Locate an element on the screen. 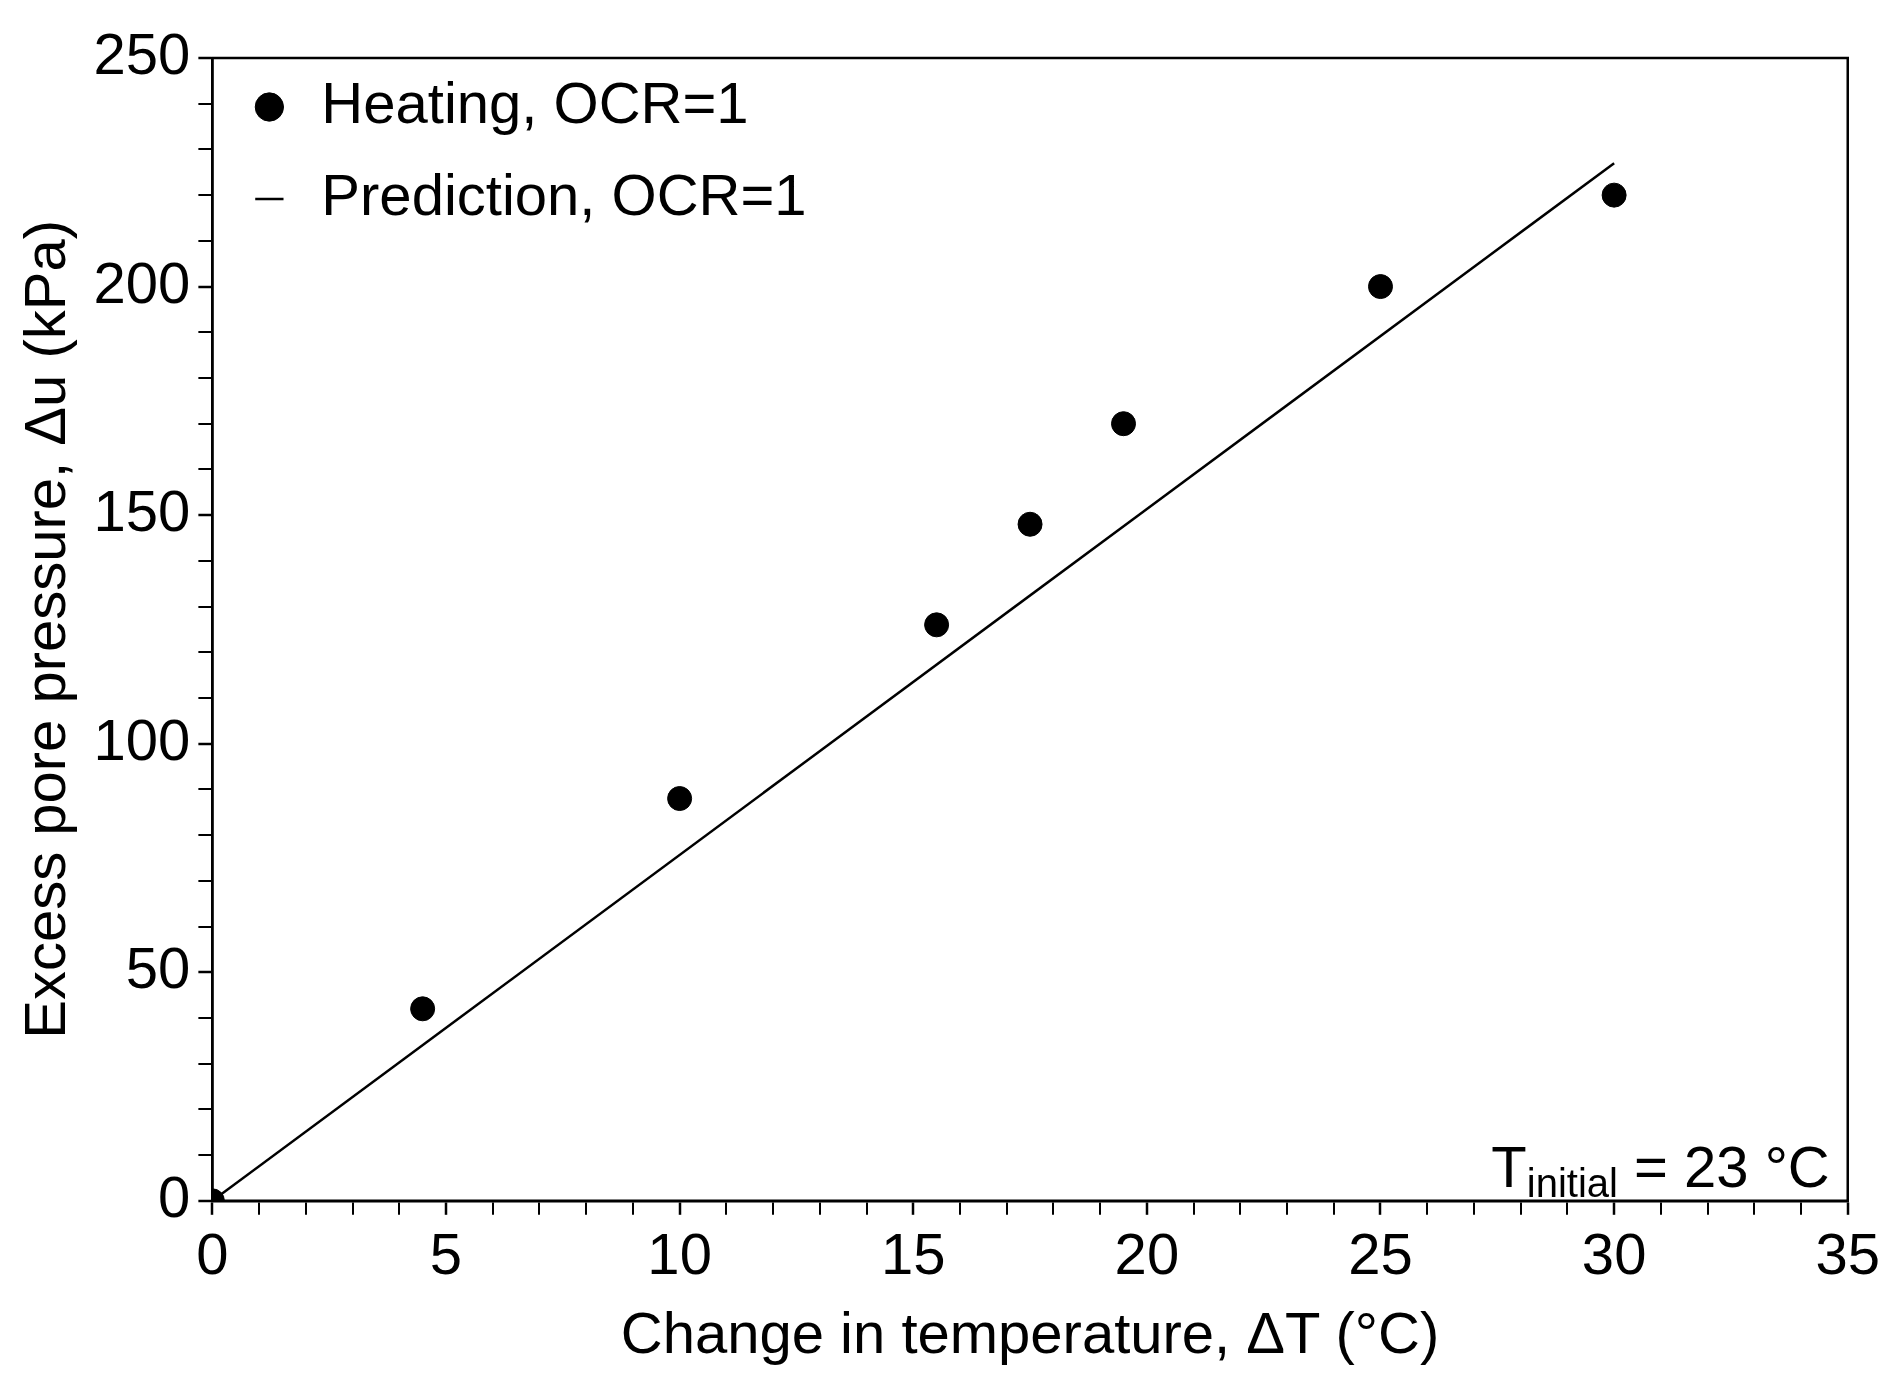  x-tick-label: 5 is located at coordinates (446, 1253).